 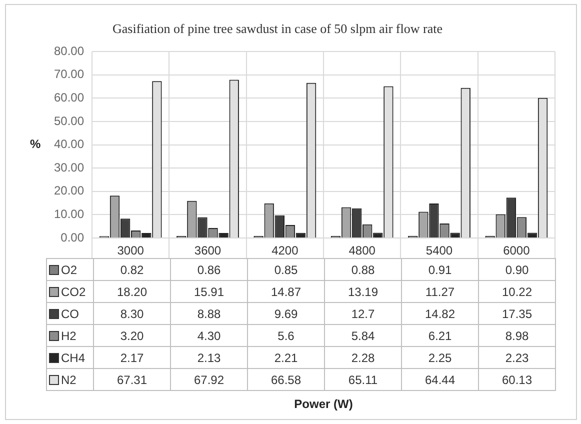 What do you see at coordinates (439, 251) in the screenshot?
I see `x-tick-label: 5400` at bounding box center [439, 251].